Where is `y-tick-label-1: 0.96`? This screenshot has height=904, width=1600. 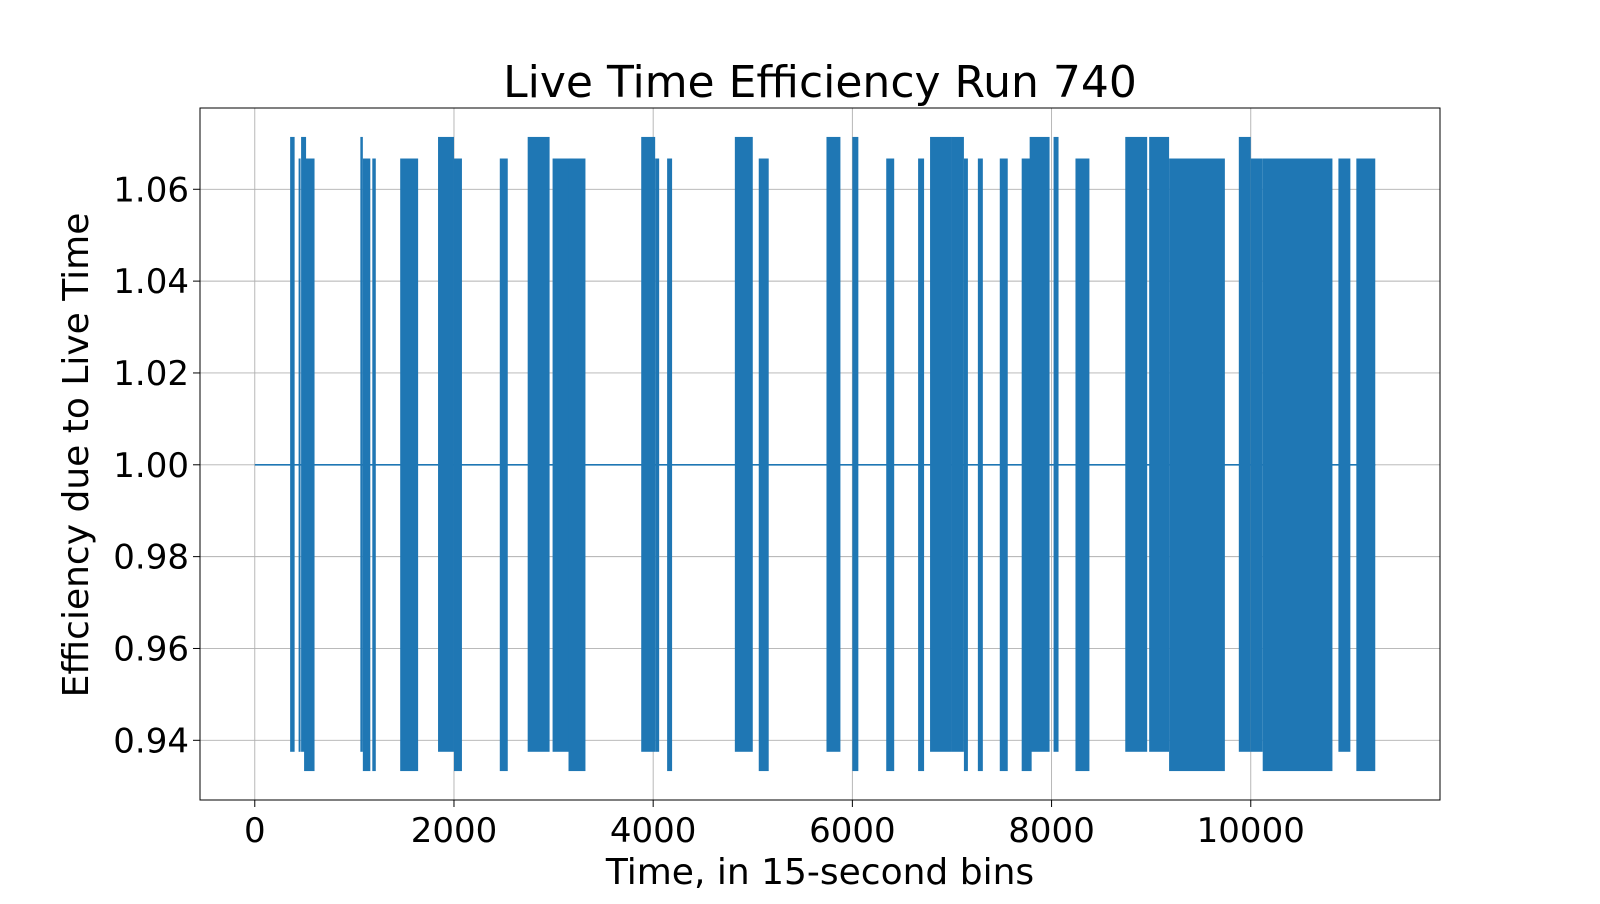
y-tick-label-1: 0.96 is located at coordinates (151, 649).